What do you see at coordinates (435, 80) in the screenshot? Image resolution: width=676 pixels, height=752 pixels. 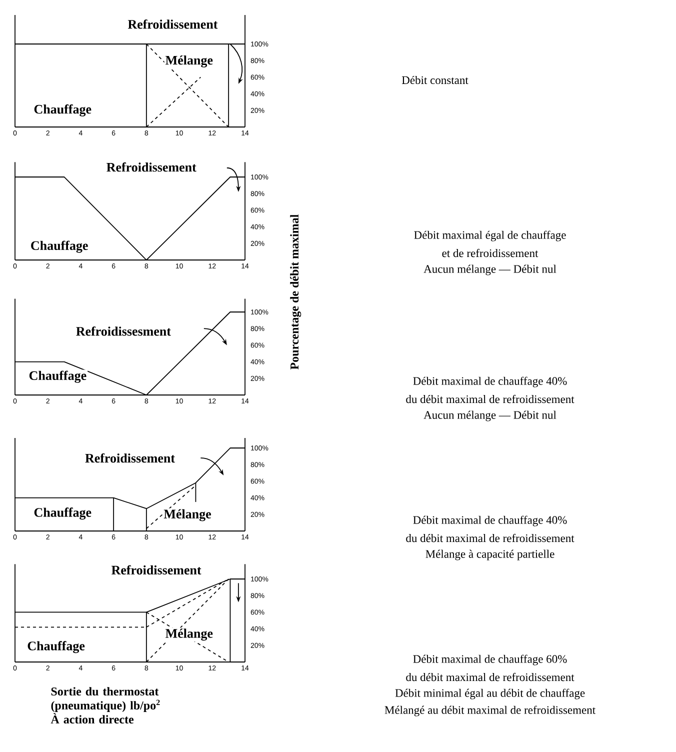 I see `text: Débit constant` at bounding box center [435, 80].